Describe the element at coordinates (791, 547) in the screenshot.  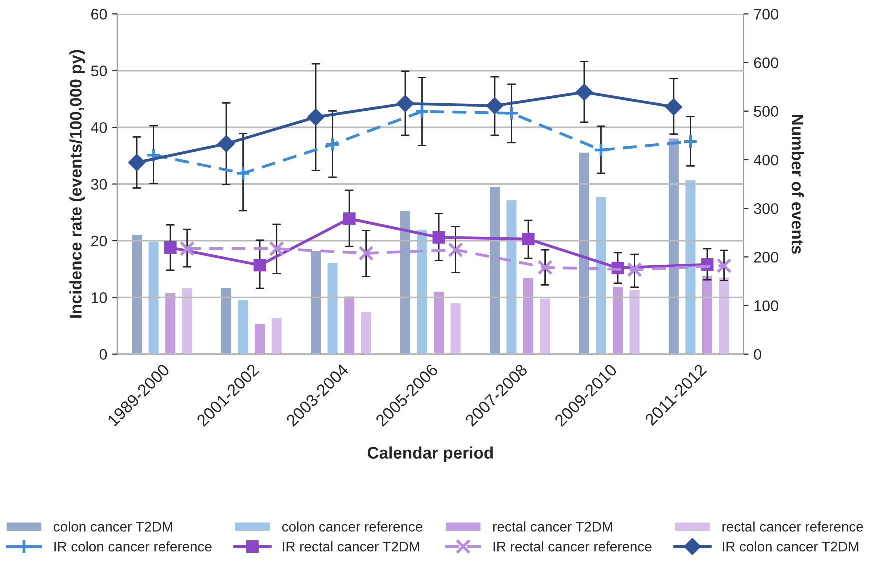
I see `legend-label: IR colon cancer T2DM` at that location.